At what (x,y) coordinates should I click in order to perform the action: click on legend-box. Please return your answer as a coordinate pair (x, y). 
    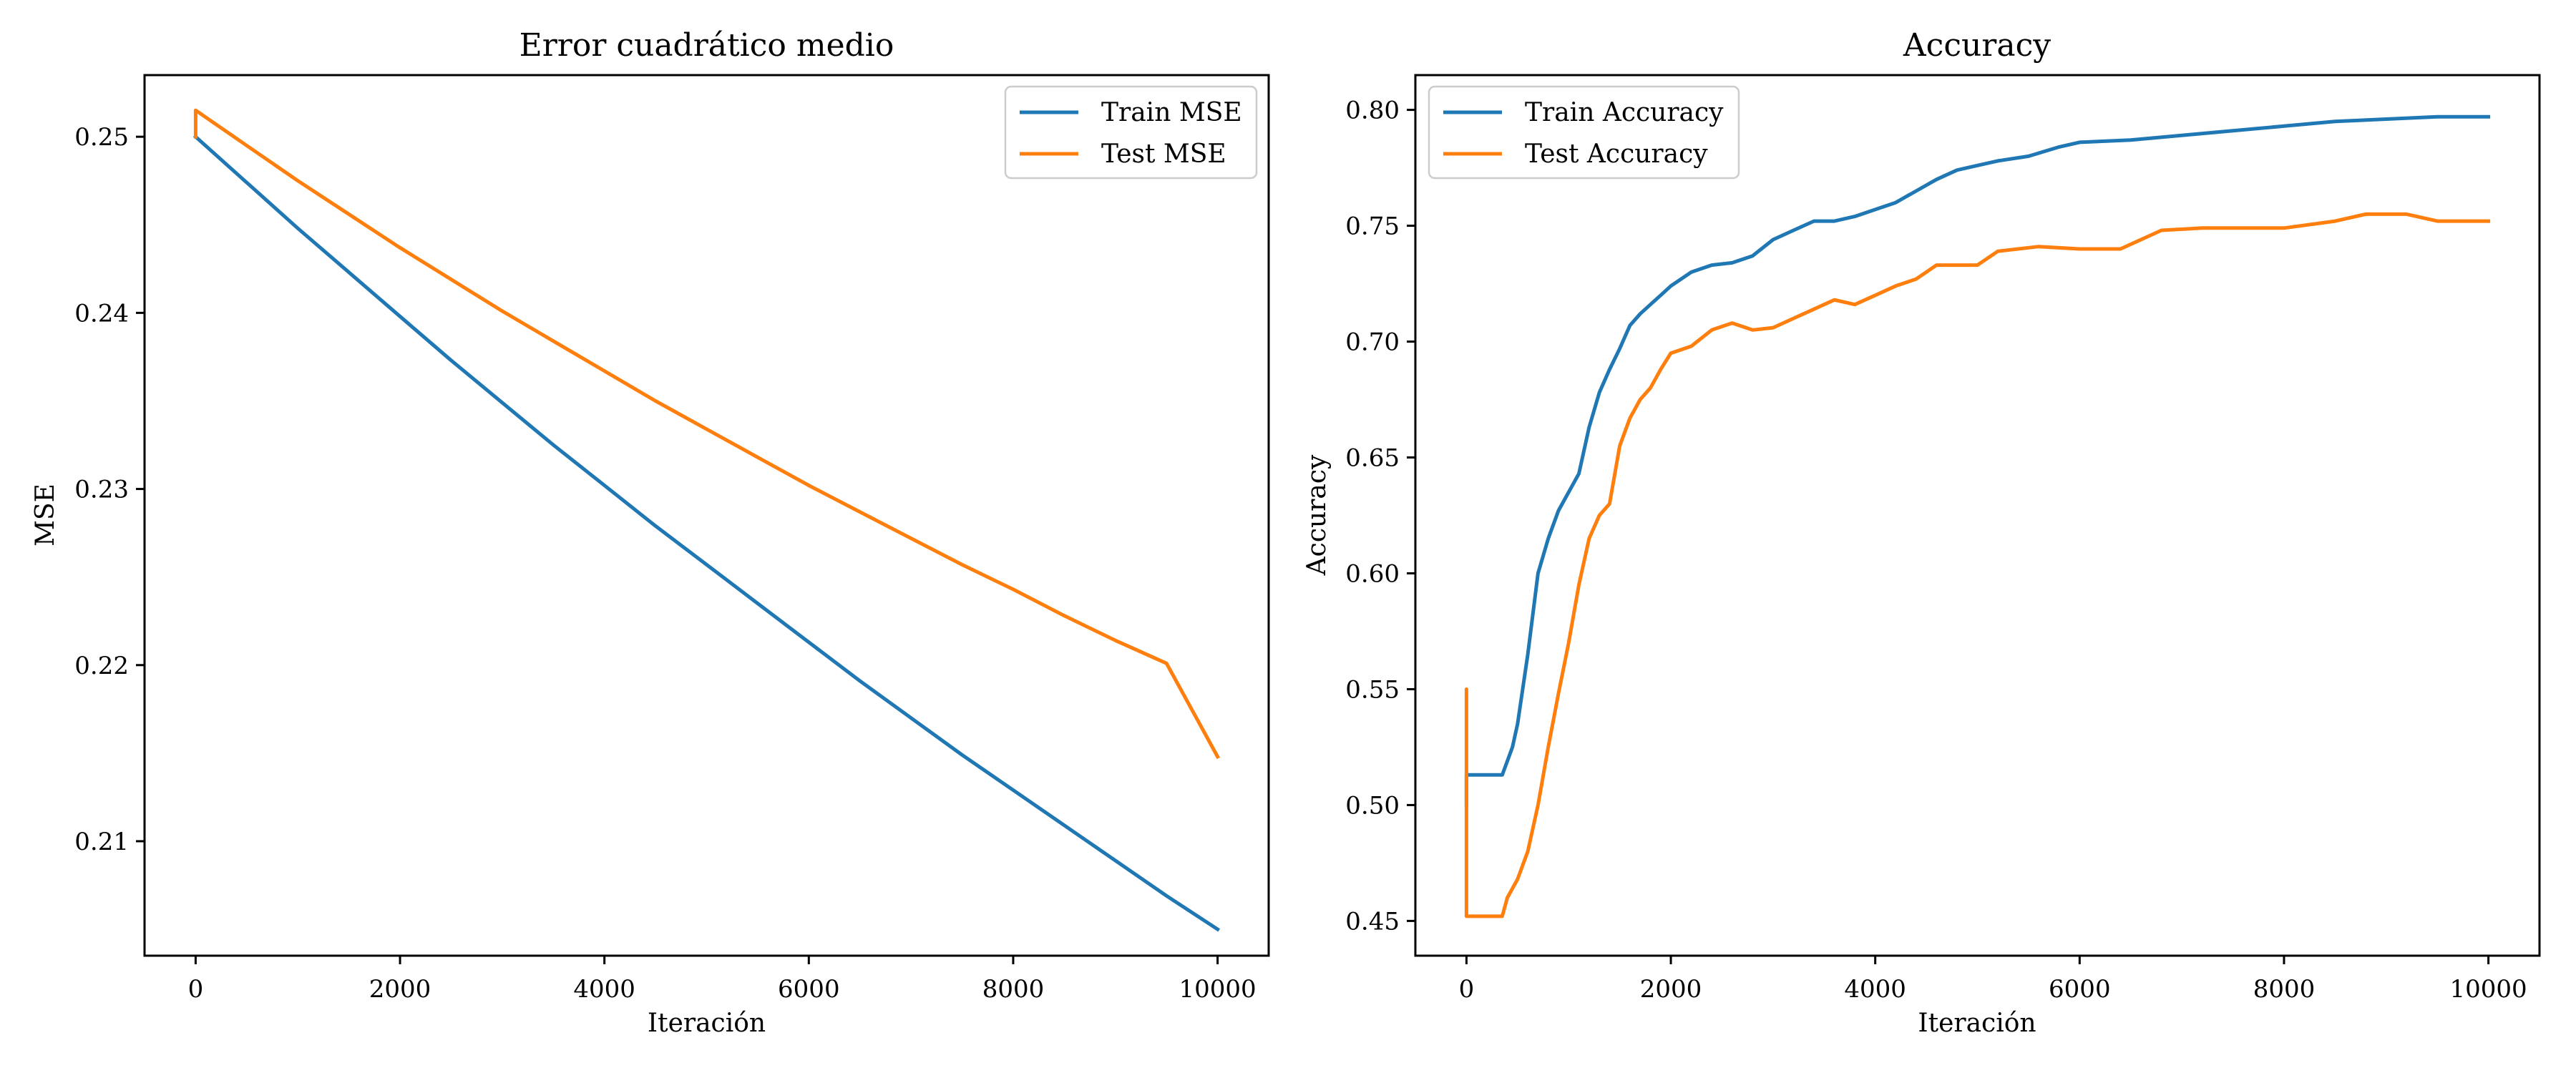
    Looking at the image, I should click on (1584, 132).